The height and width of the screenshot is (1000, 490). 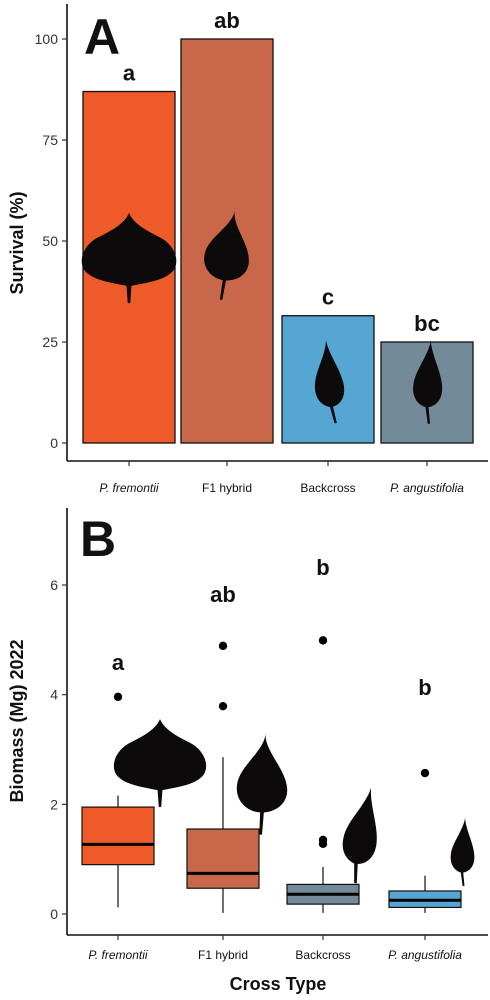 I want to click on x-axis-title-cross-type: Cross Type, so click(x=278, y=984).